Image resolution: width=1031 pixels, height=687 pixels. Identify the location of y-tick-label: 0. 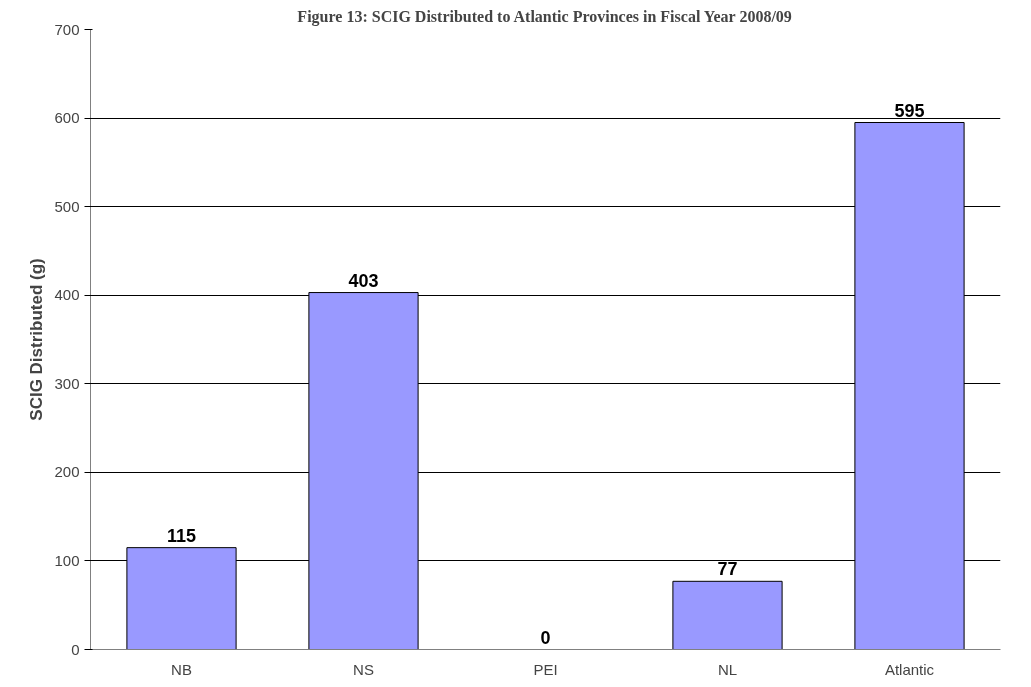
(75, 649).